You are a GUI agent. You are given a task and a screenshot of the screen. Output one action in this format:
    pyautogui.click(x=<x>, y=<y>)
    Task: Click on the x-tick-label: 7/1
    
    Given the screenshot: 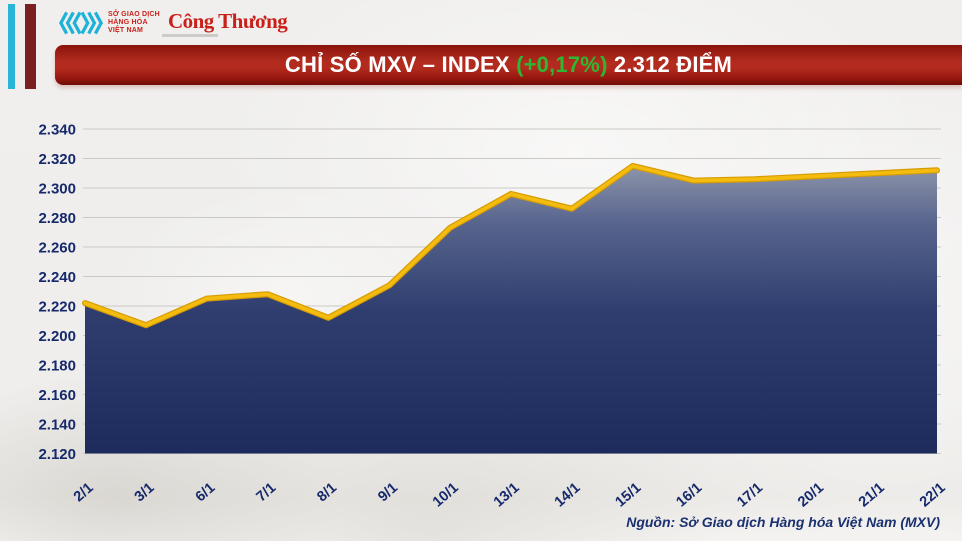 What is the action you would take?
    pyautogui.click(x=267, y=492)
    